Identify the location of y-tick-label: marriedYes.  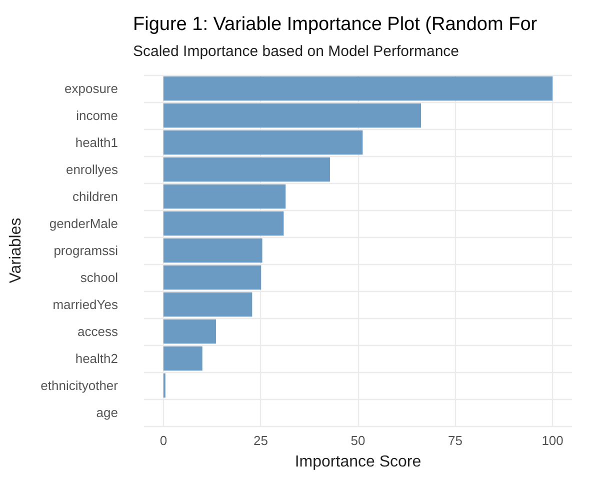
(85, 304).